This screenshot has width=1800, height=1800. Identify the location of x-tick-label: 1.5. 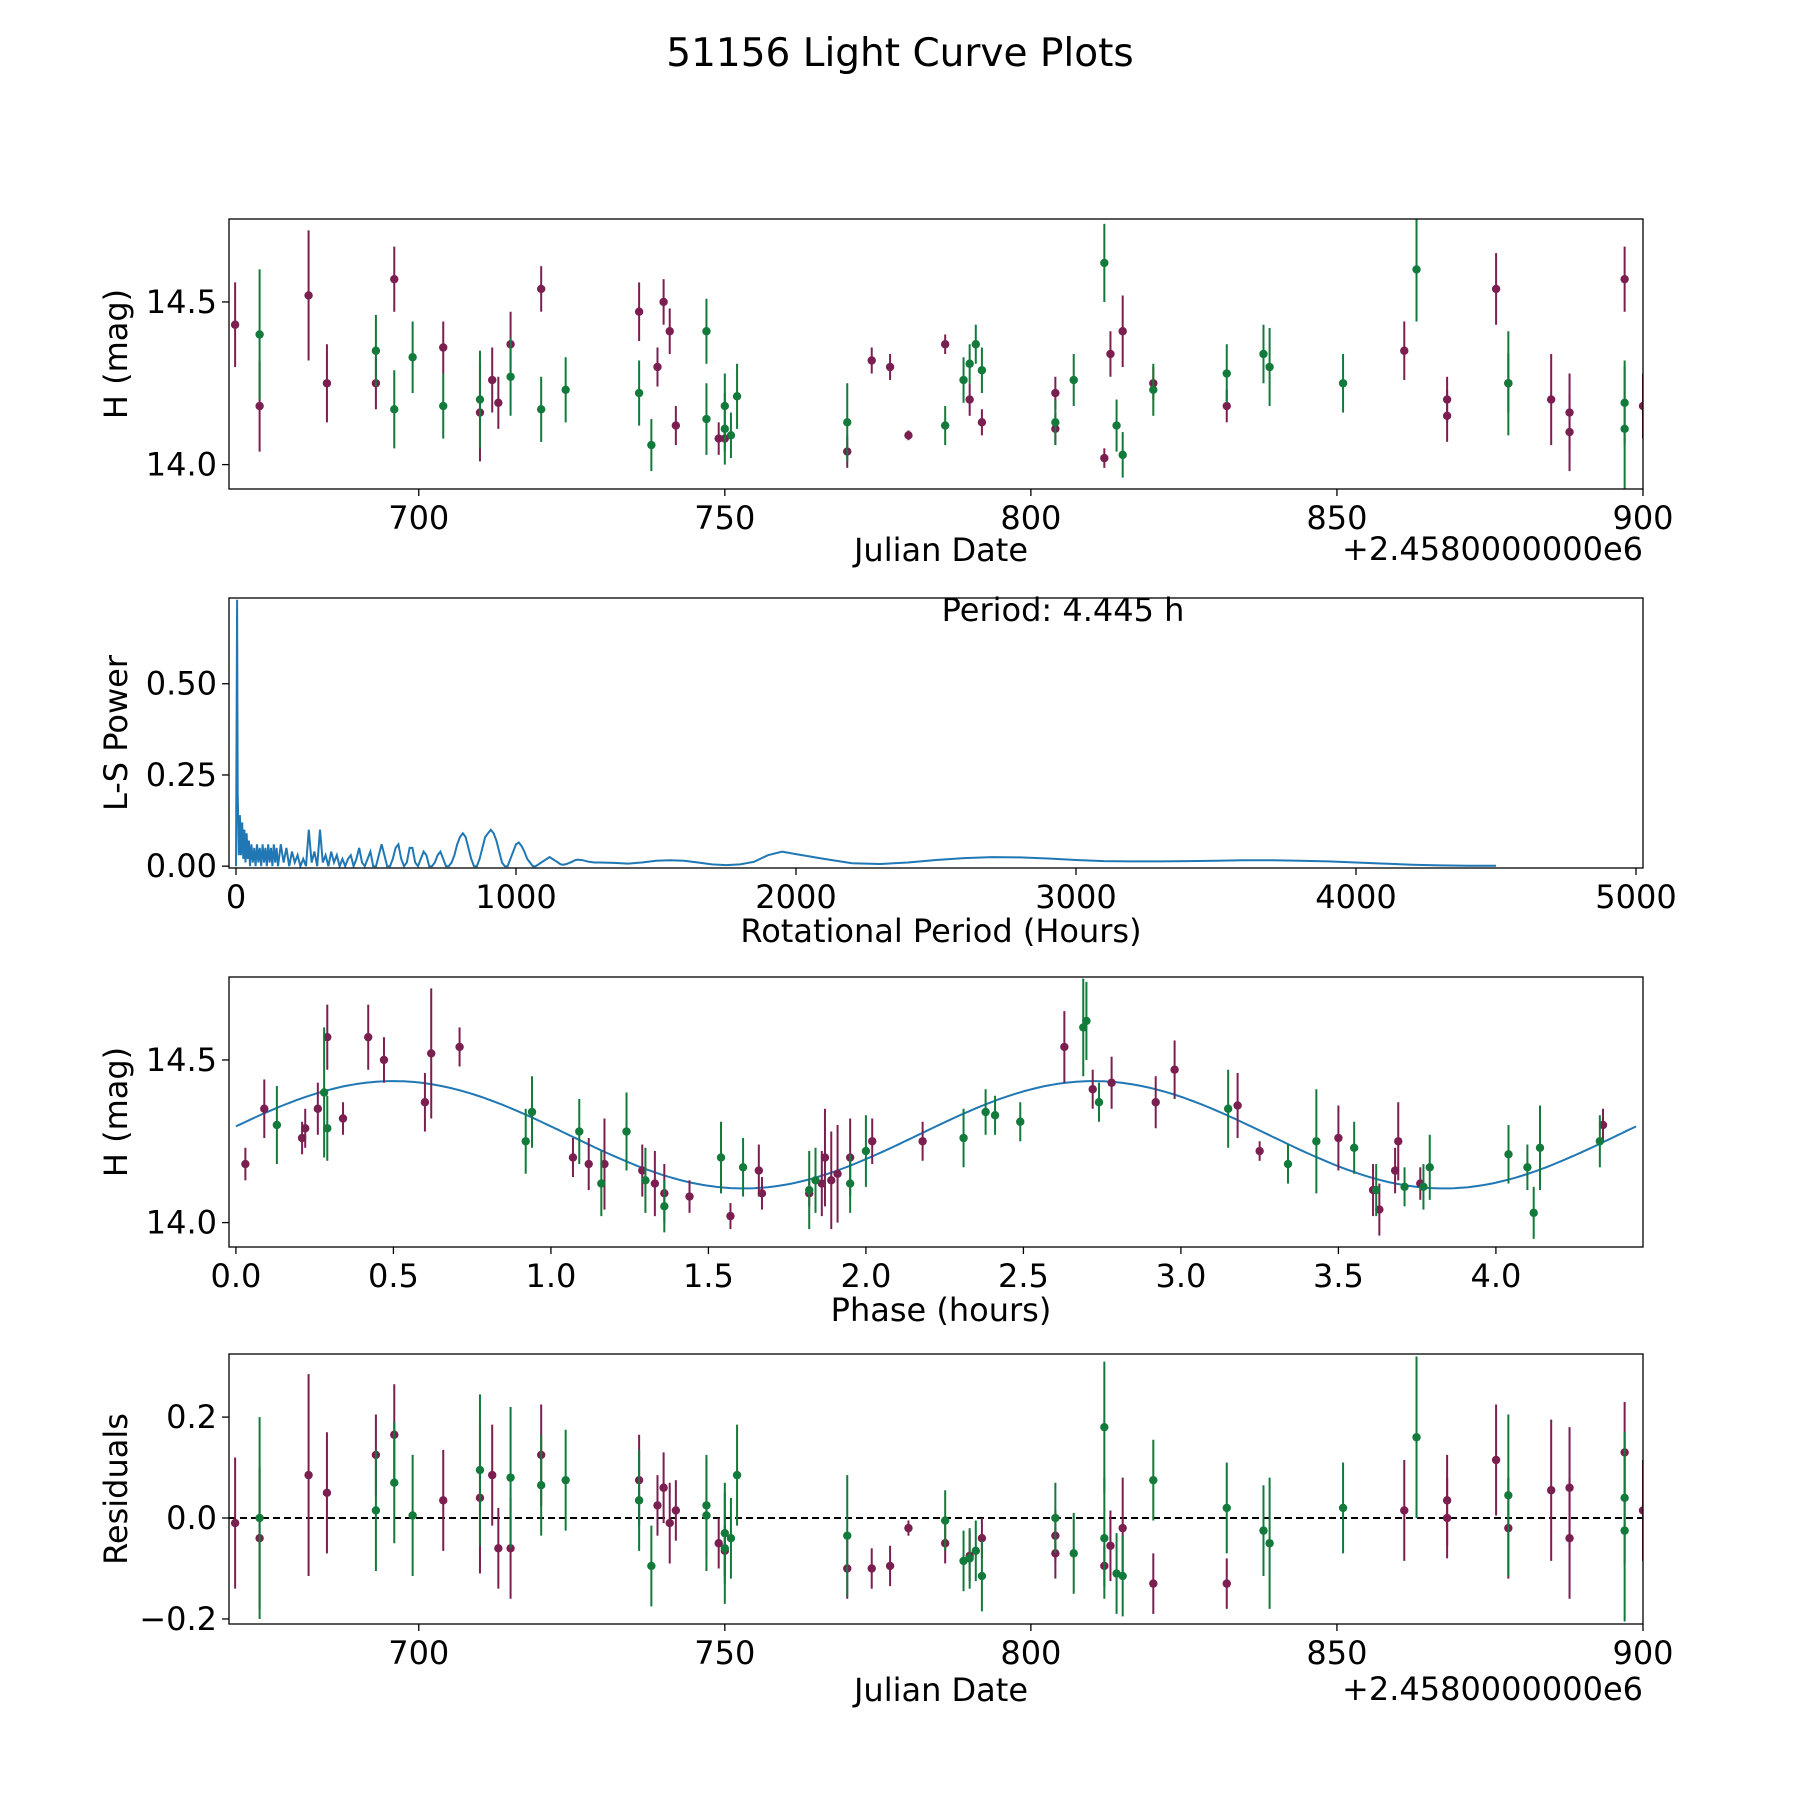
(708, 1276).